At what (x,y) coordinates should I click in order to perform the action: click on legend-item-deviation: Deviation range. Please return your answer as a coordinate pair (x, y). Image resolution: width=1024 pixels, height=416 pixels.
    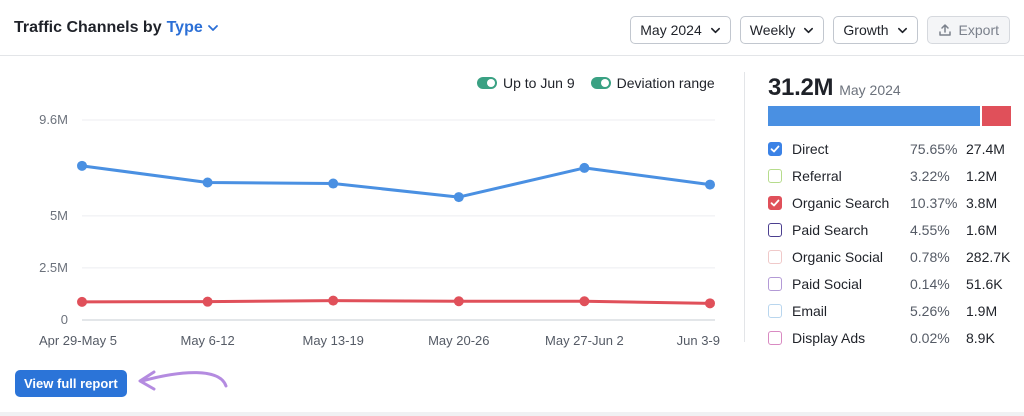
    Looking at the image, I should click on (652, 83).